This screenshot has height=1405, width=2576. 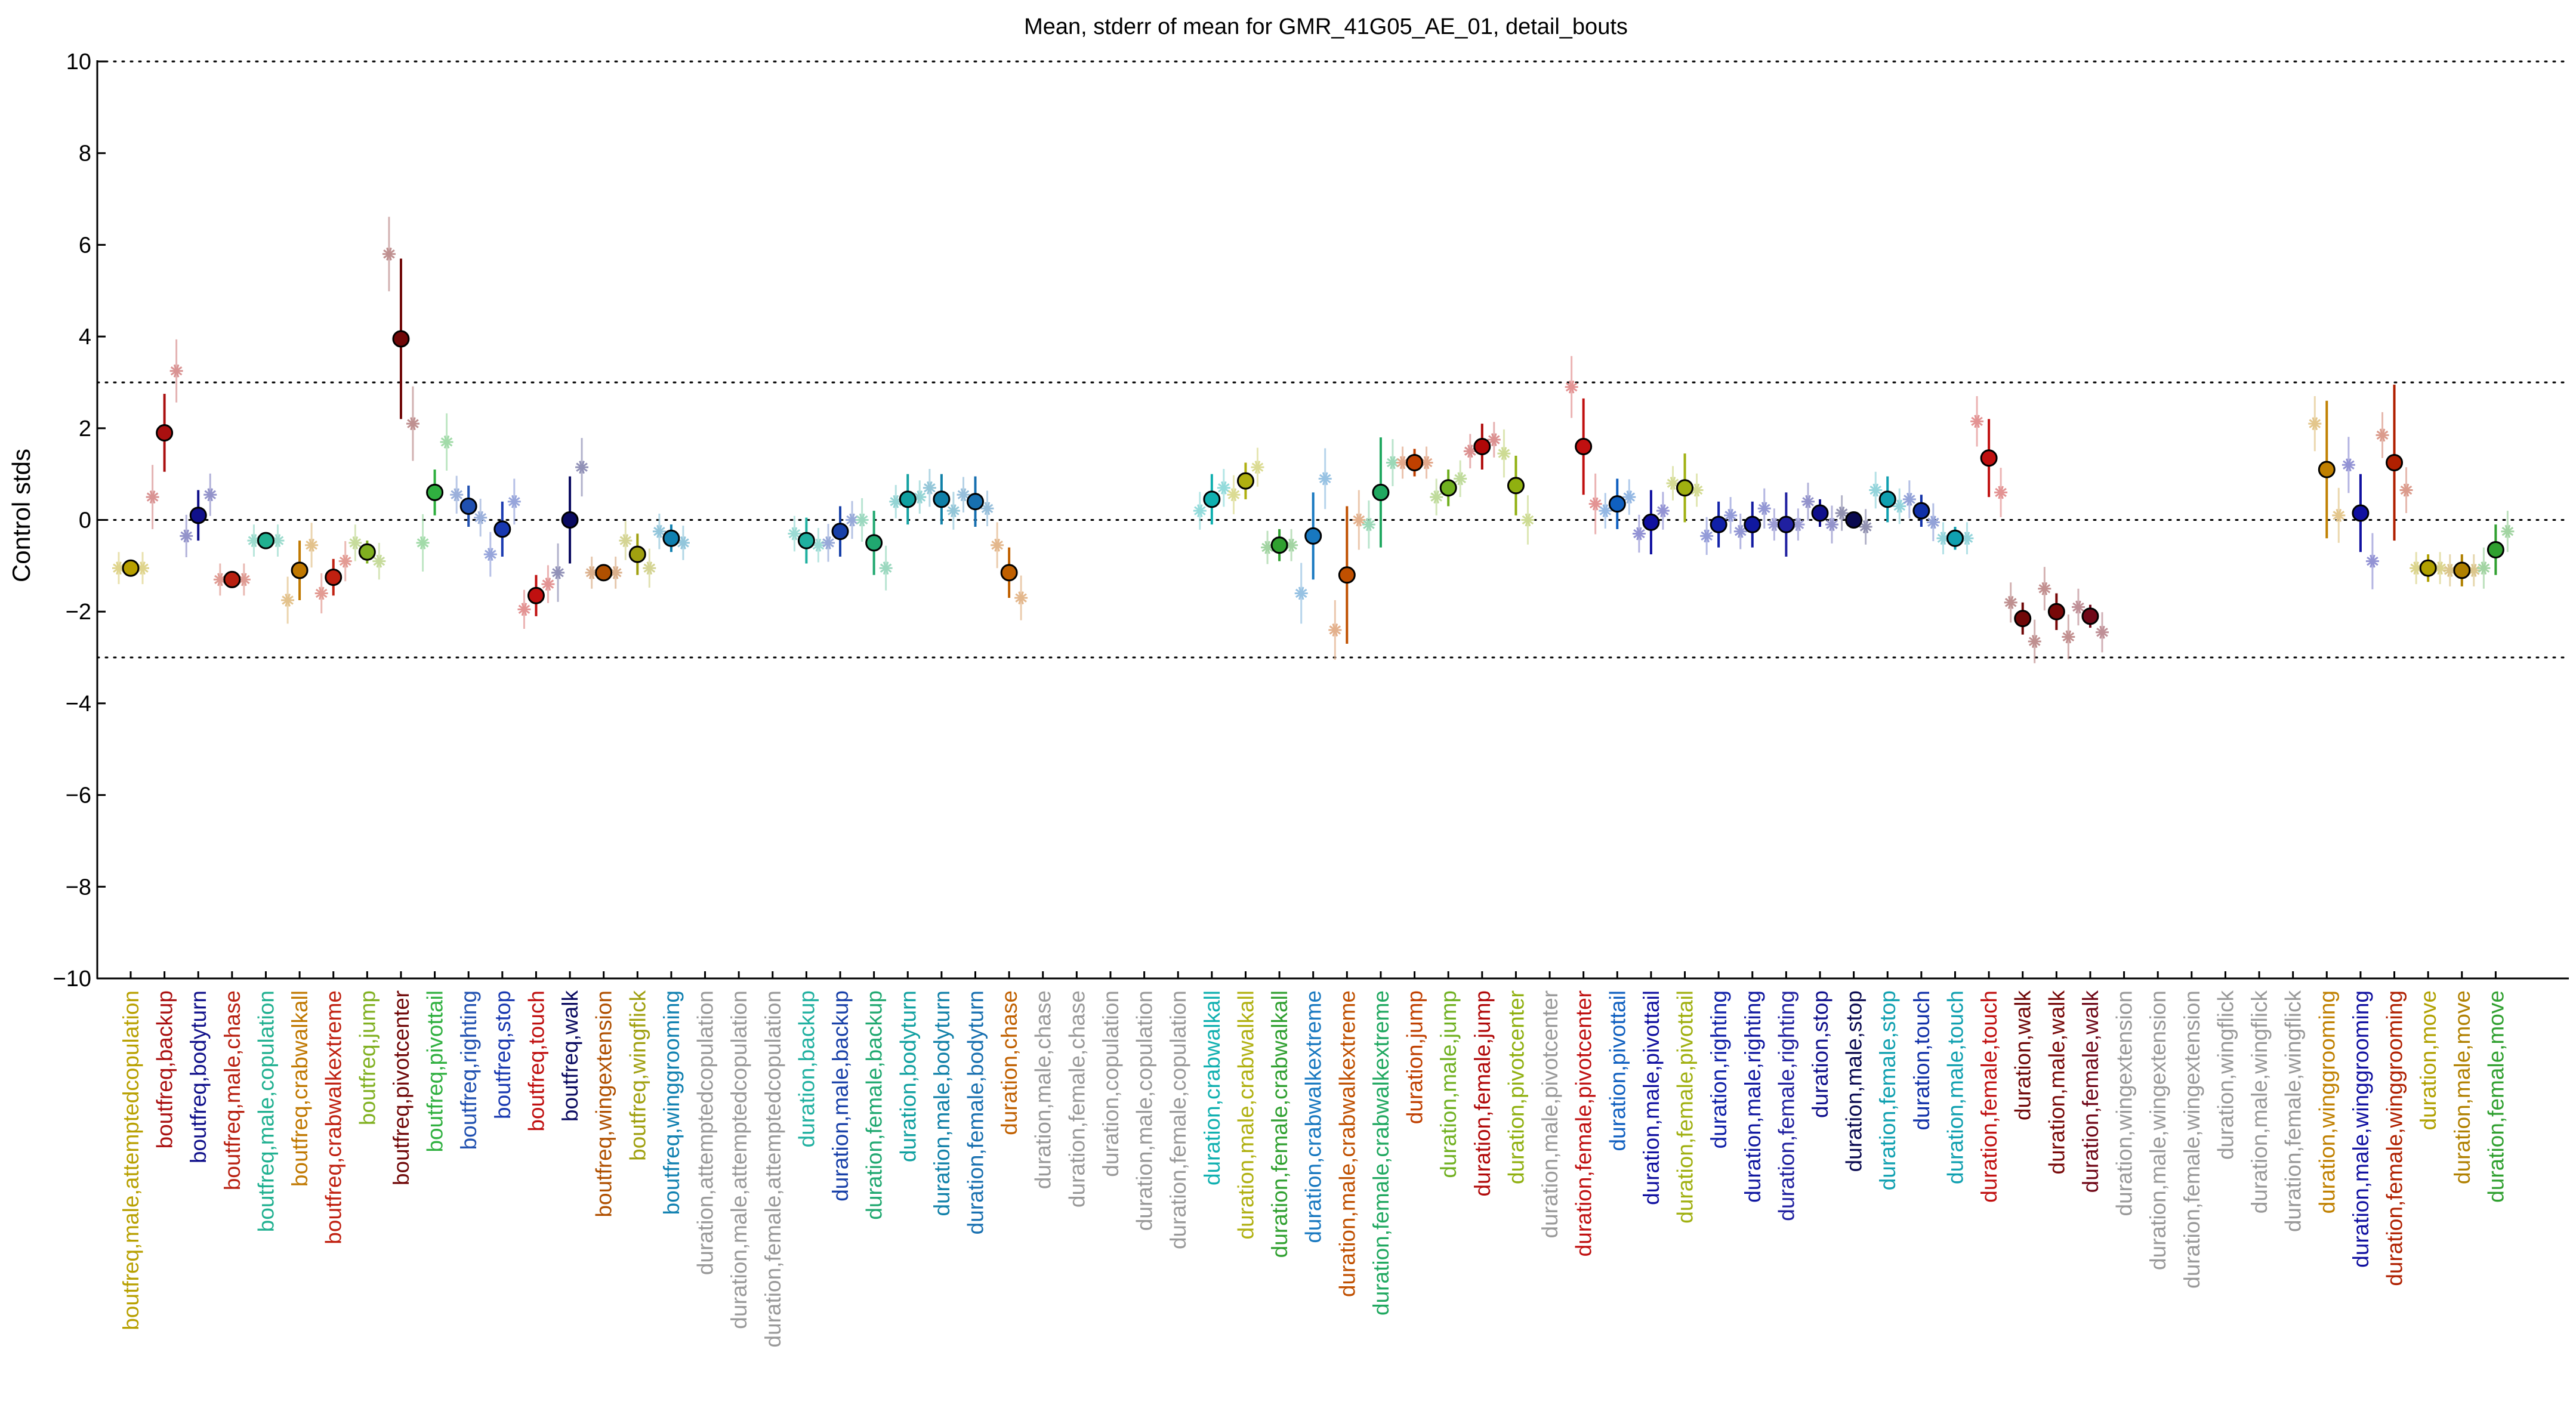 I want to click on x-tick-label: duration,female,stop, so click(x=1888, y=1090).